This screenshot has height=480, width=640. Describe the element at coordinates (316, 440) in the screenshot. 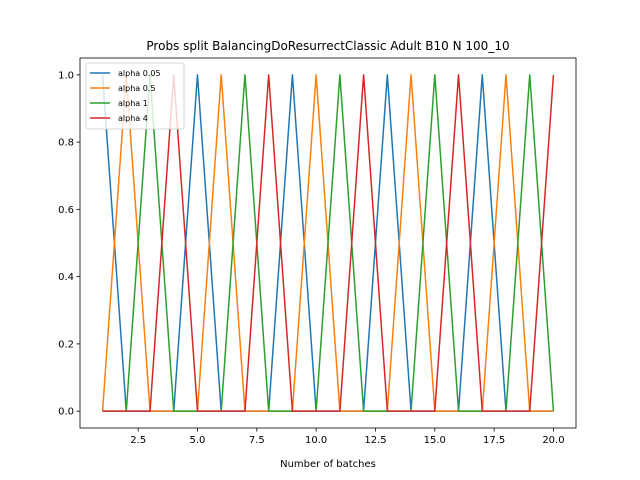

I see `x-tick-label: 10.0` at that location.